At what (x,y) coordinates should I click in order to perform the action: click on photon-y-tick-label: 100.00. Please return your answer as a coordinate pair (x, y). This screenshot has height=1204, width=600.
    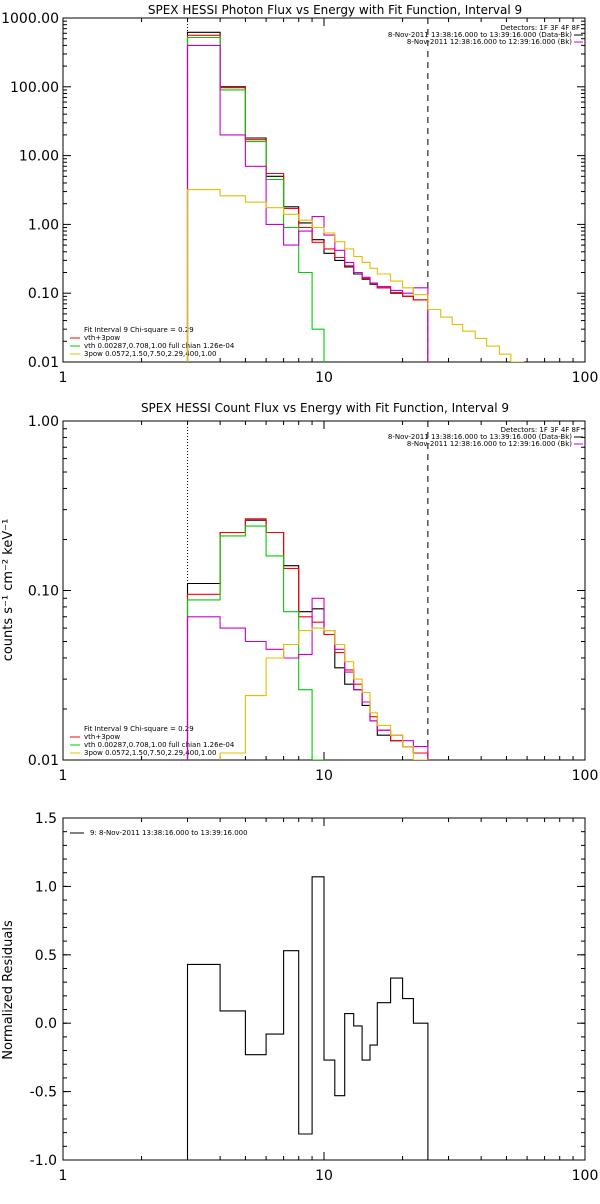
    Looking at the image, I should click on (34, 88).